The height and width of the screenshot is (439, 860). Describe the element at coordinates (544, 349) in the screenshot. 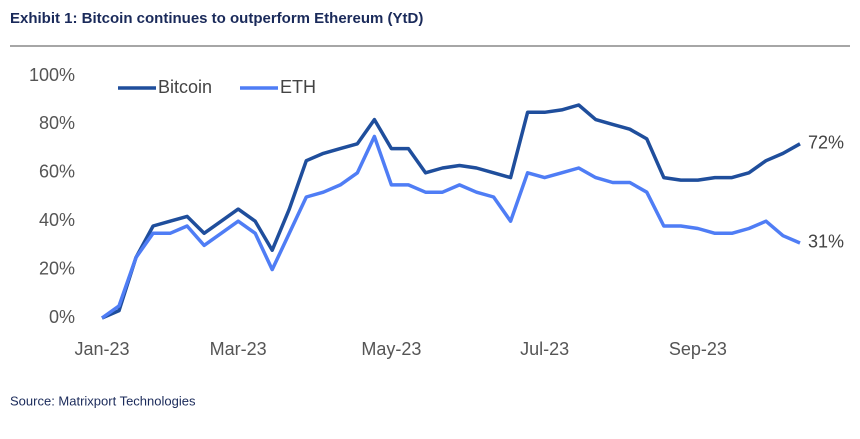

I see `x-tick-label: Jul-23` at that location.